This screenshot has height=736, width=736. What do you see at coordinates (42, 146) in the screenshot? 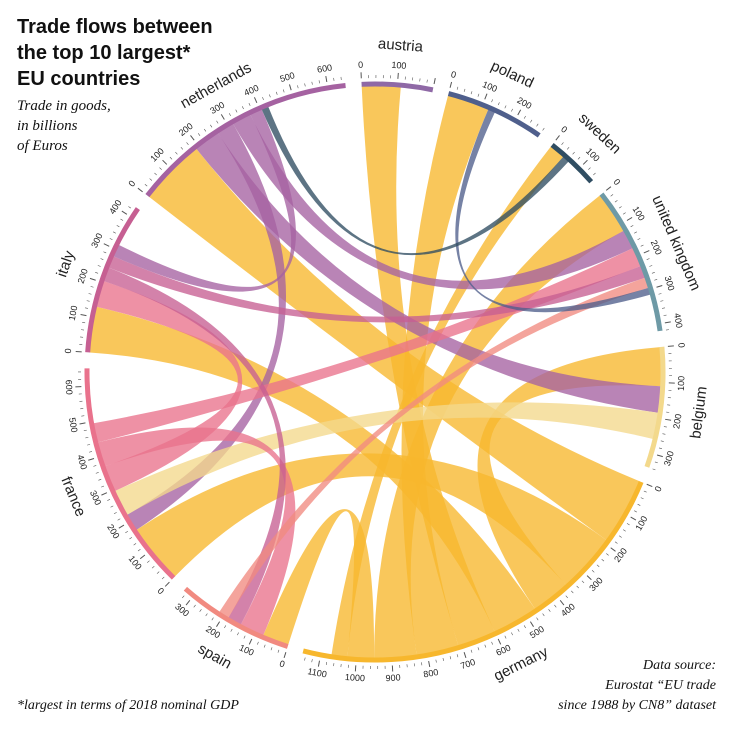
I see `chart-subtitle-line: of Euros` at bounding box center [42, 146].